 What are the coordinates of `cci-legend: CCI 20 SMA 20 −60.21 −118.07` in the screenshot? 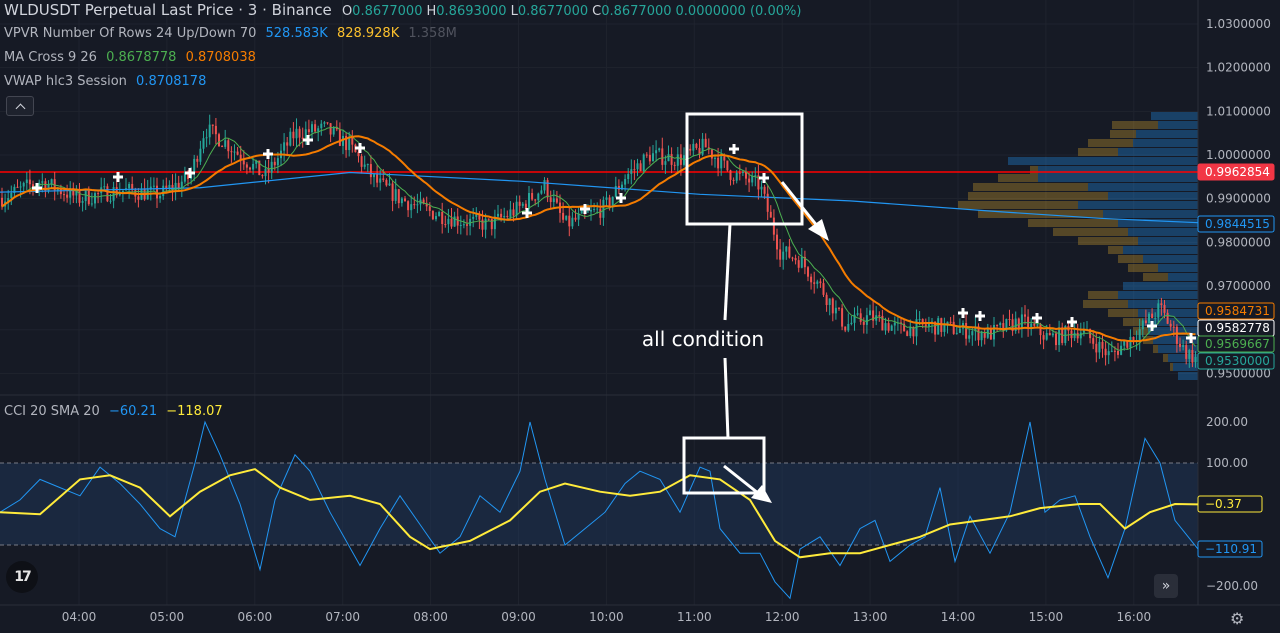 It's located at (113, 412).